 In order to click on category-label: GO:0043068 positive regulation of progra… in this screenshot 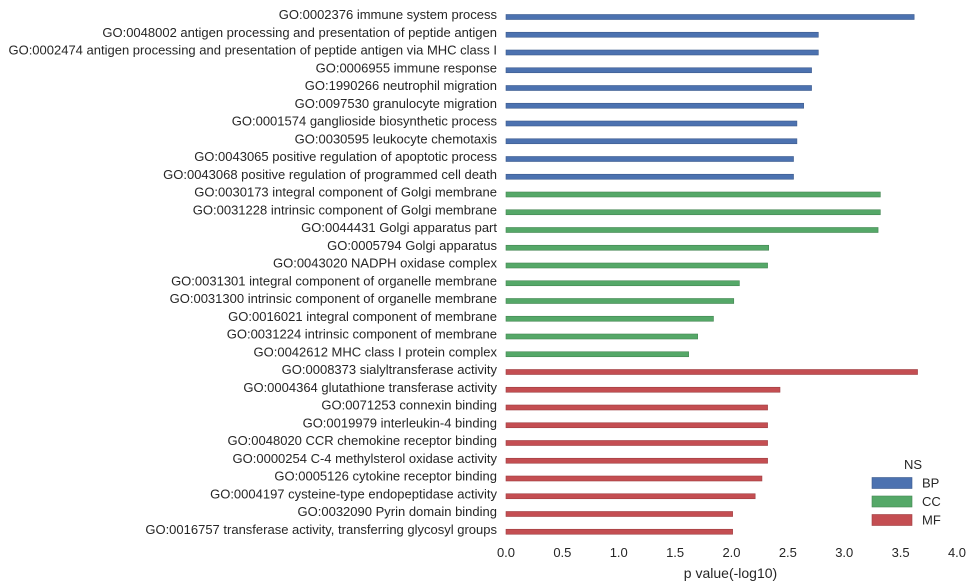, I will do `click(330, 174)`.